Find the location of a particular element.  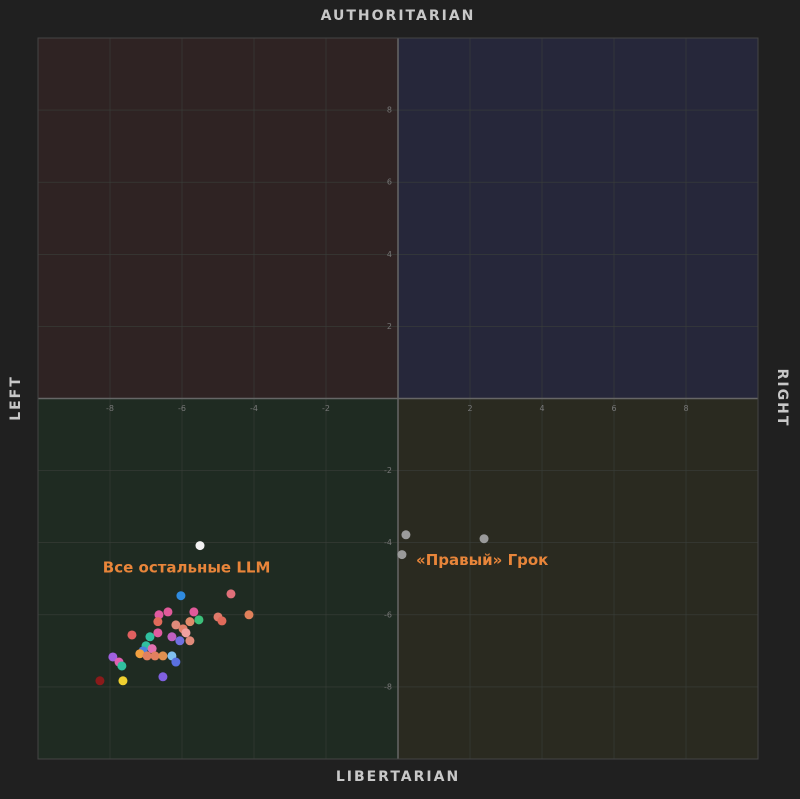

y-tick-label: 4 is located at coordinates (389, 254).